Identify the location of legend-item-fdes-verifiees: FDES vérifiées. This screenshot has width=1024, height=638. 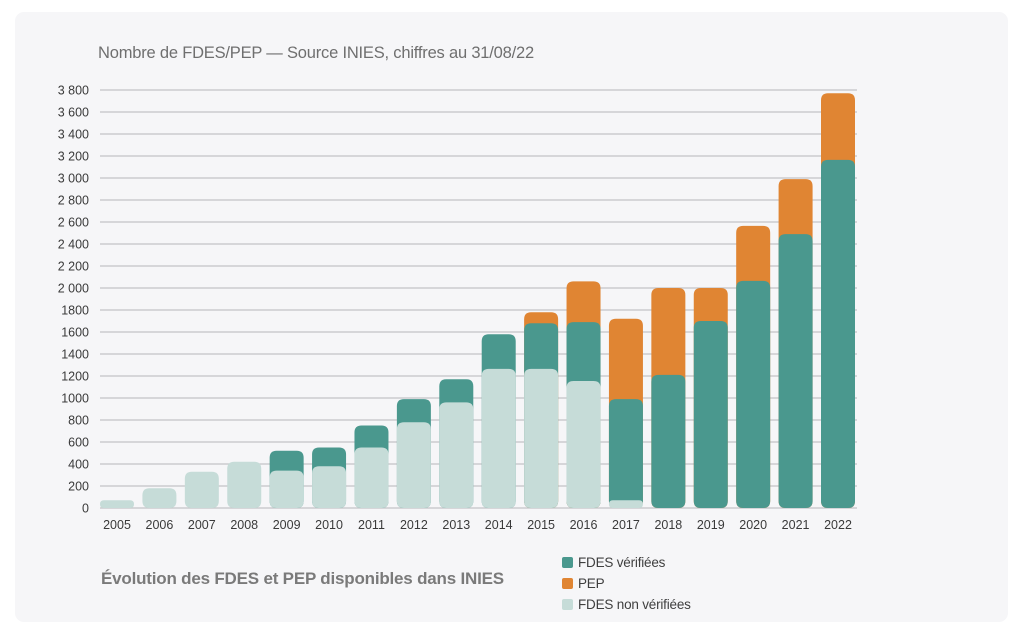
(626, 562).